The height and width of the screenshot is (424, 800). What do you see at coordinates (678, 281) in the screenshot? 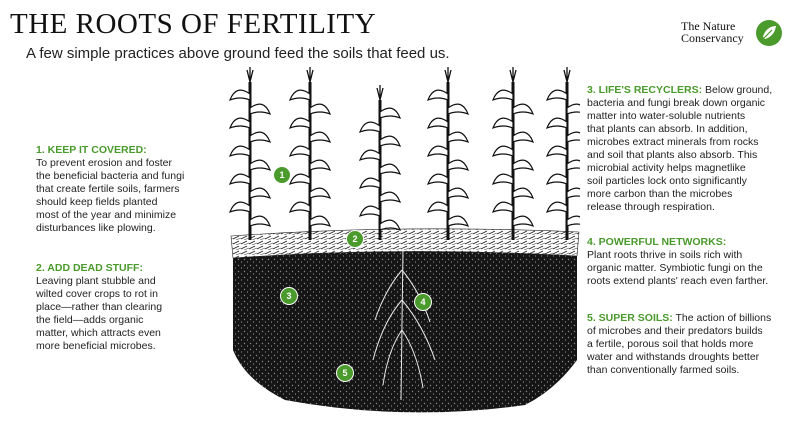
I see `panel-line: roots extend plants' reach even farther.` at bounding box center [678, 281].